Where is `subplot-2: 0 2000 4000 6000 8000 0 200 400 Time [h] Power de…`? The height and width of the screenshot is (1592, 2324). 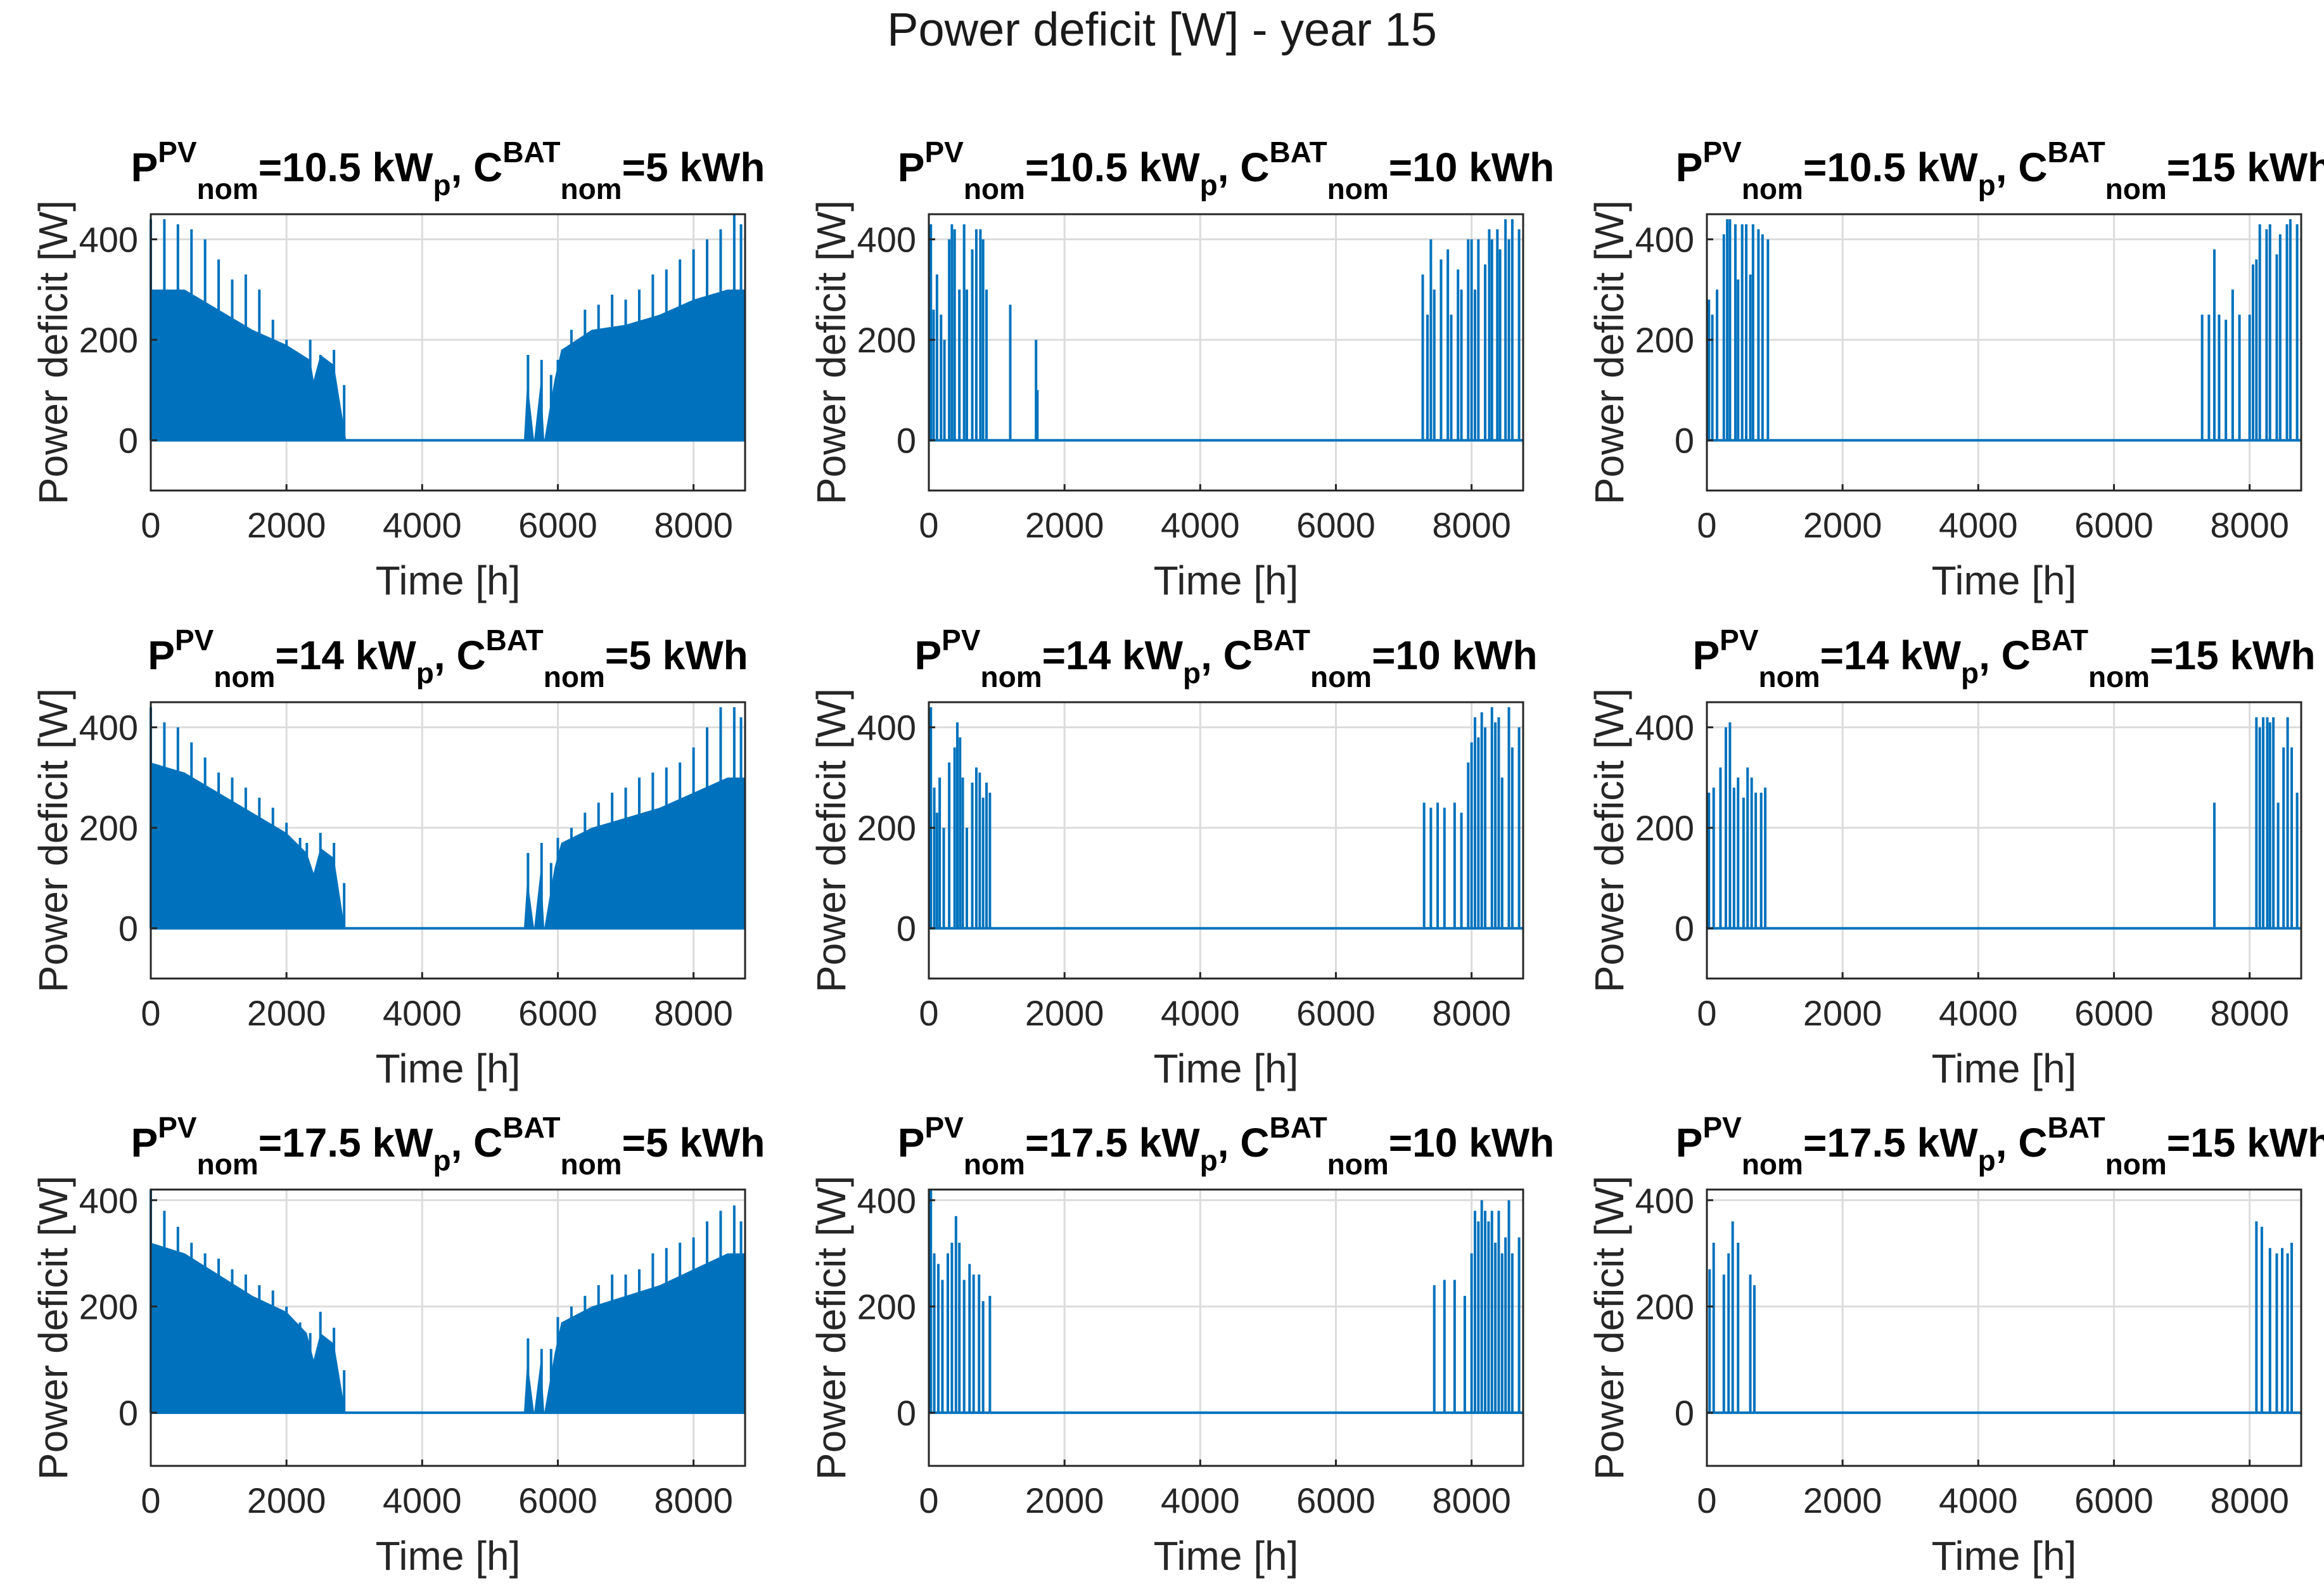 subplot-2: 0 2000 4000 6000 8000 0 200 400 Time [h] Power de… is located at coordinates (1181, 369).